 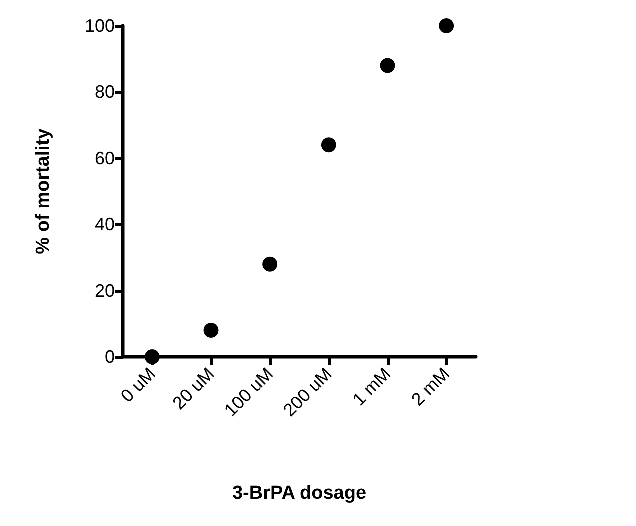 What do you see at coordinates (193, 389) in the screenshot?
I see `x-tick-label: 20 uM` at bounding box center [193, 389].